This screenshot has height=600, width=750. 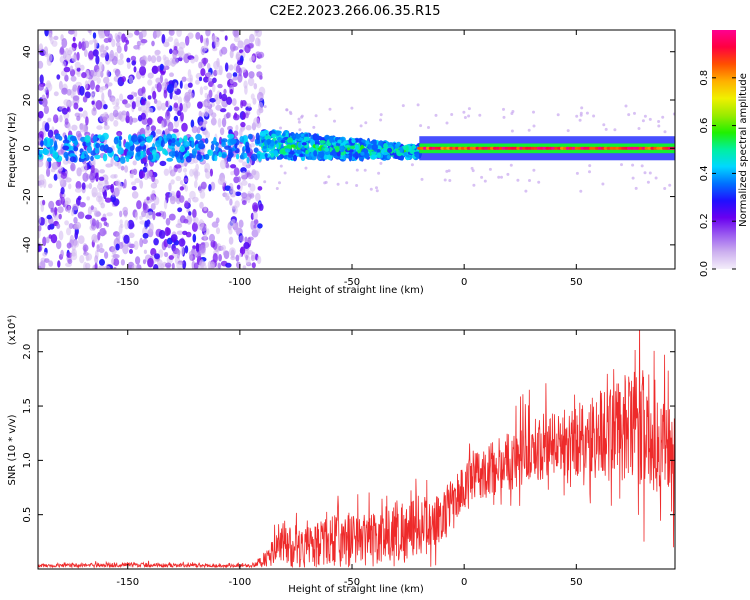 I want to click on x-tick-label: -100, so click(x=240, y=582).